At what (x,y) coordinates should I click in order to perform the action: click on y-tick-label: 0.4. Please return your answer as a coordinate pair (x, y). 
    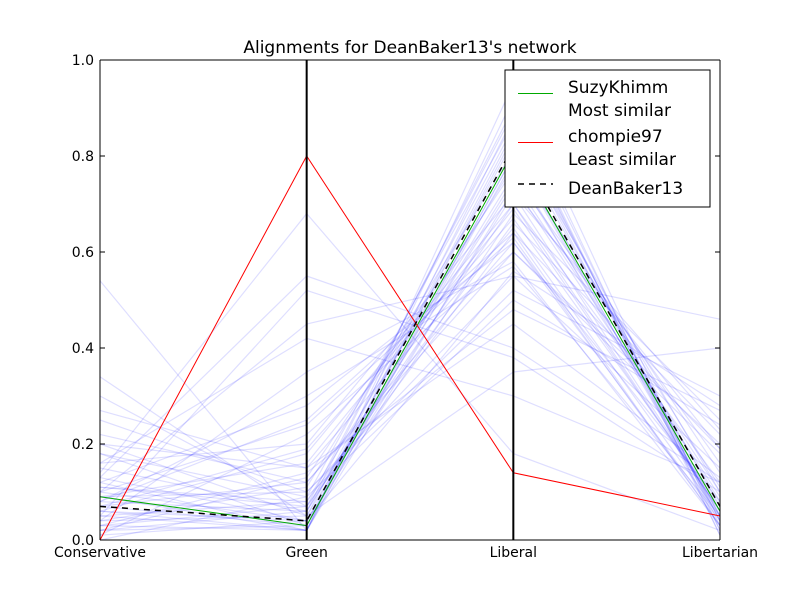
    Looking at the image, I should click on (83, 349).